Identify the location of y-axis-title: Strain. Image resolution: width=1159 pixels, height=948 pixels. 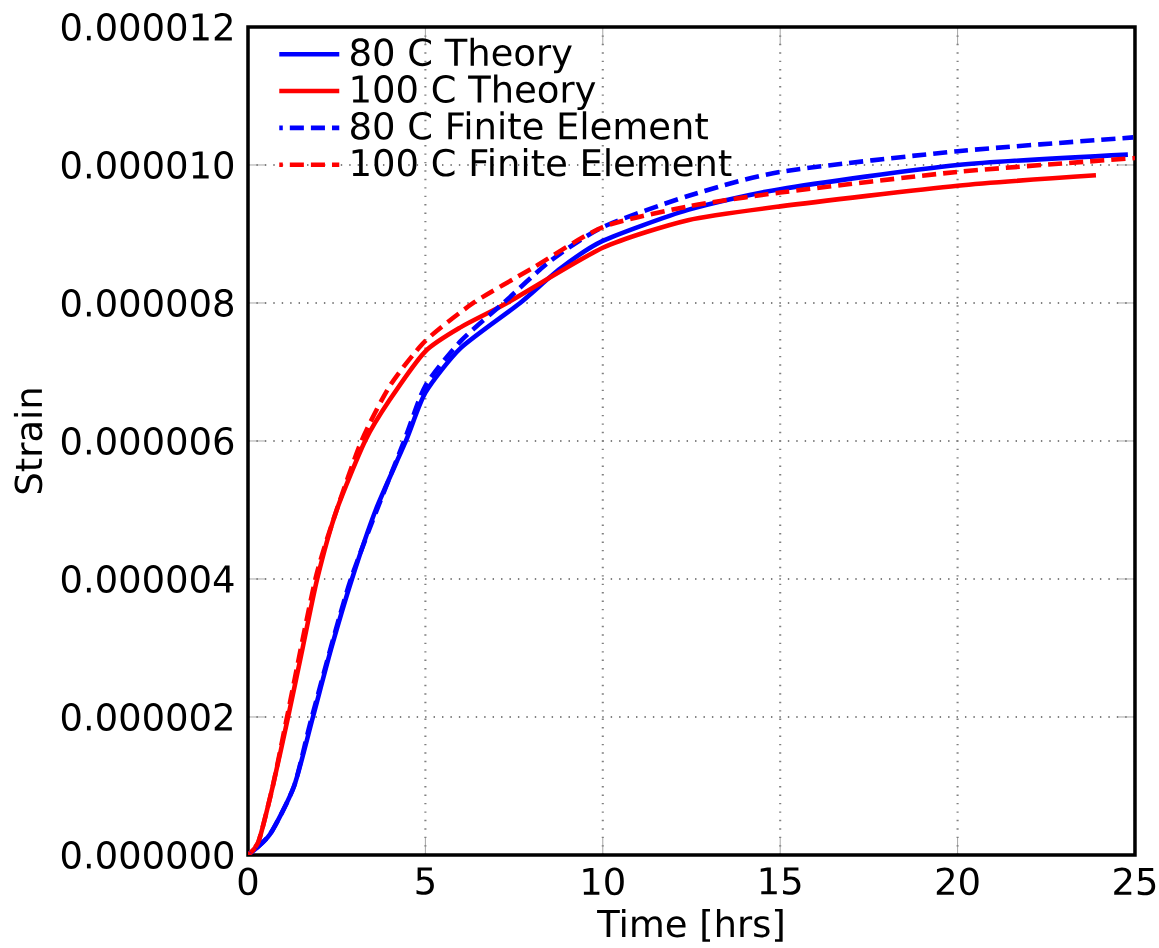
(28, 441).